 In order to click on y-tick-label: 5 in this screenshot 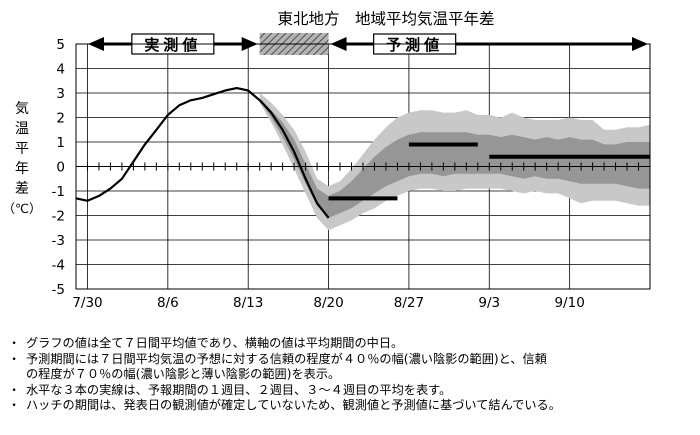, I will do `click(60, 45)`.